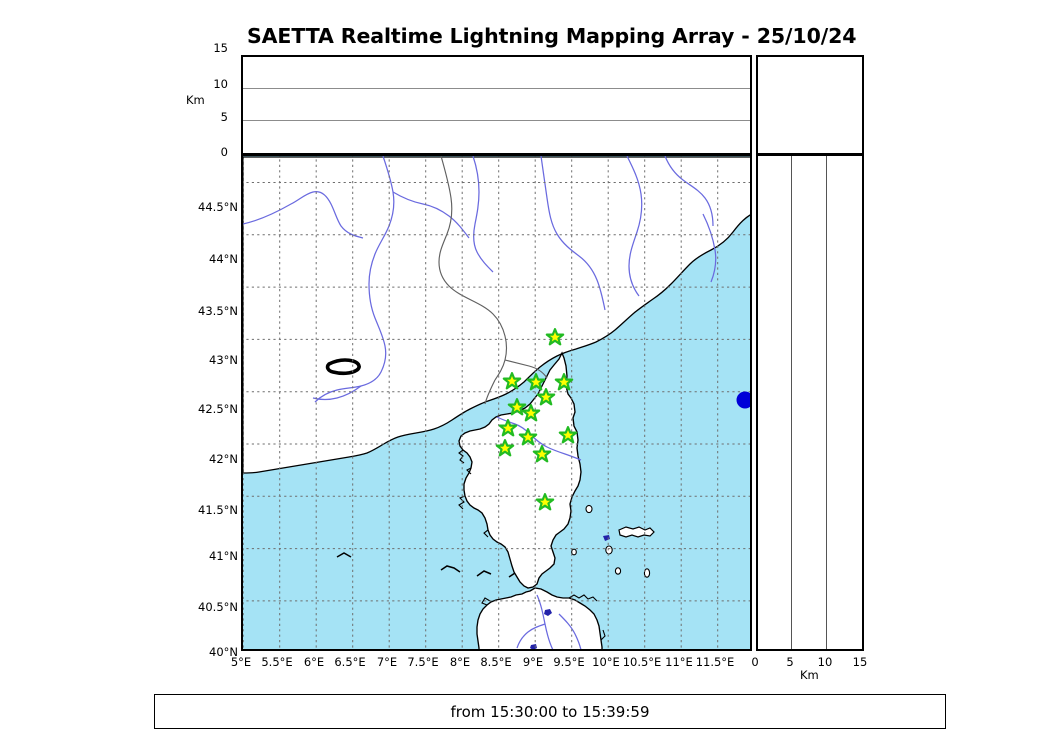 This screenshot has width=1050, height=750. I want to click on tick-lat-41-5: 41.5°N, so click(218, 510).